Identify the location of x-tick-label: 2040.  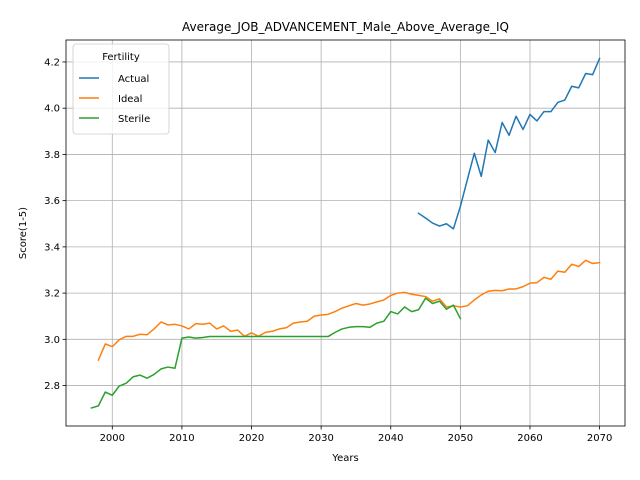
(390, 438).